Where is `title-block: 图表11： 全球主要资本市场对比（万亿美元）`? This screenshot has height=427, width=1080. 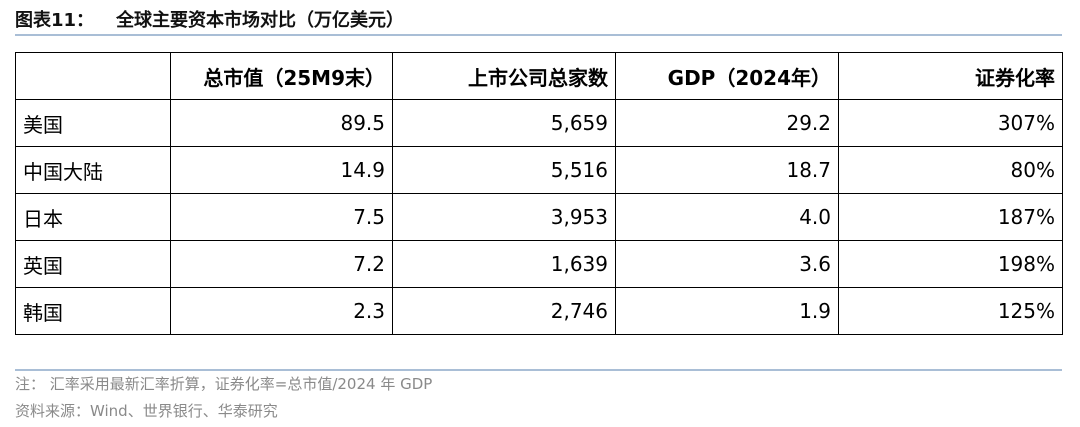 title-block: 图表11： 全球主要资本市场对比（万亿美元） is located at coordinates (209, 19).